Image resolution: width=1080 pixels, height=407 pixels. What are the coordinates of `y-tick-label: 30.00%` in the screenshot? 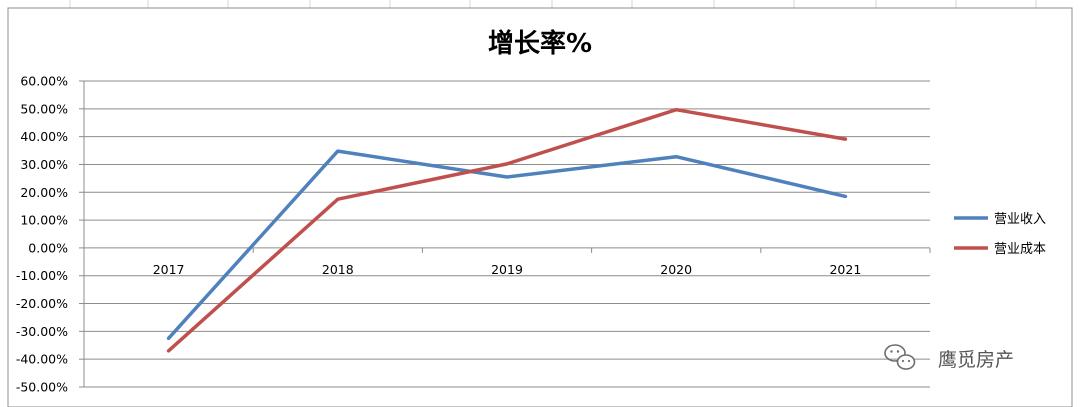 It's located at (44, 164).